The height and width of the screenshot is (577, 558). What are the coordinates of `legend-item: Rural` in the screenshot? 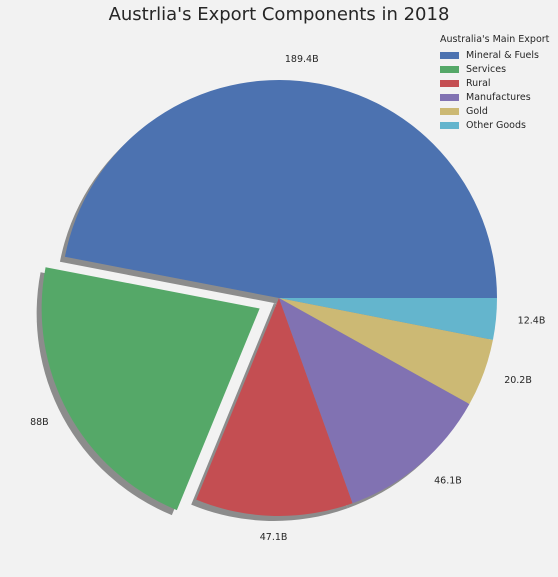 It's located at (492, 83).